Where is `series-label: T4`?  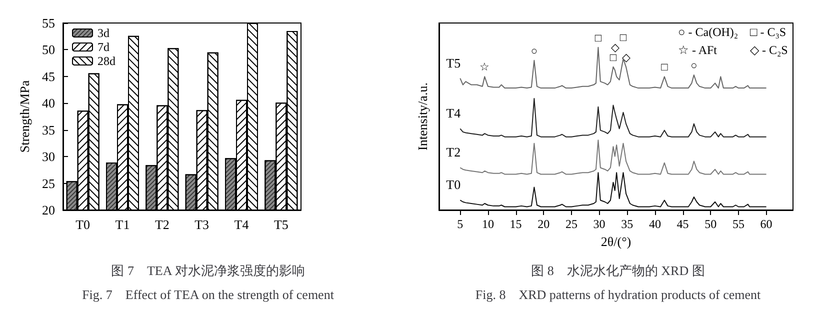 series-label: T4 is located at coordinates (454, 113).